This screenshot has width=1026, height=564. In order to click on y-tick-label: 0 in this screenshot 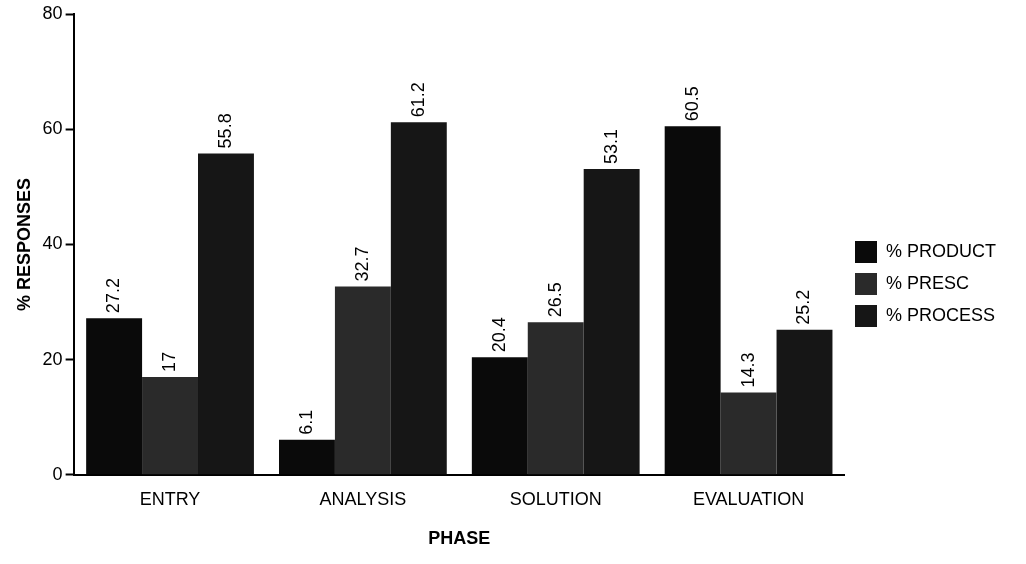, I will do `click(57, 473)`.